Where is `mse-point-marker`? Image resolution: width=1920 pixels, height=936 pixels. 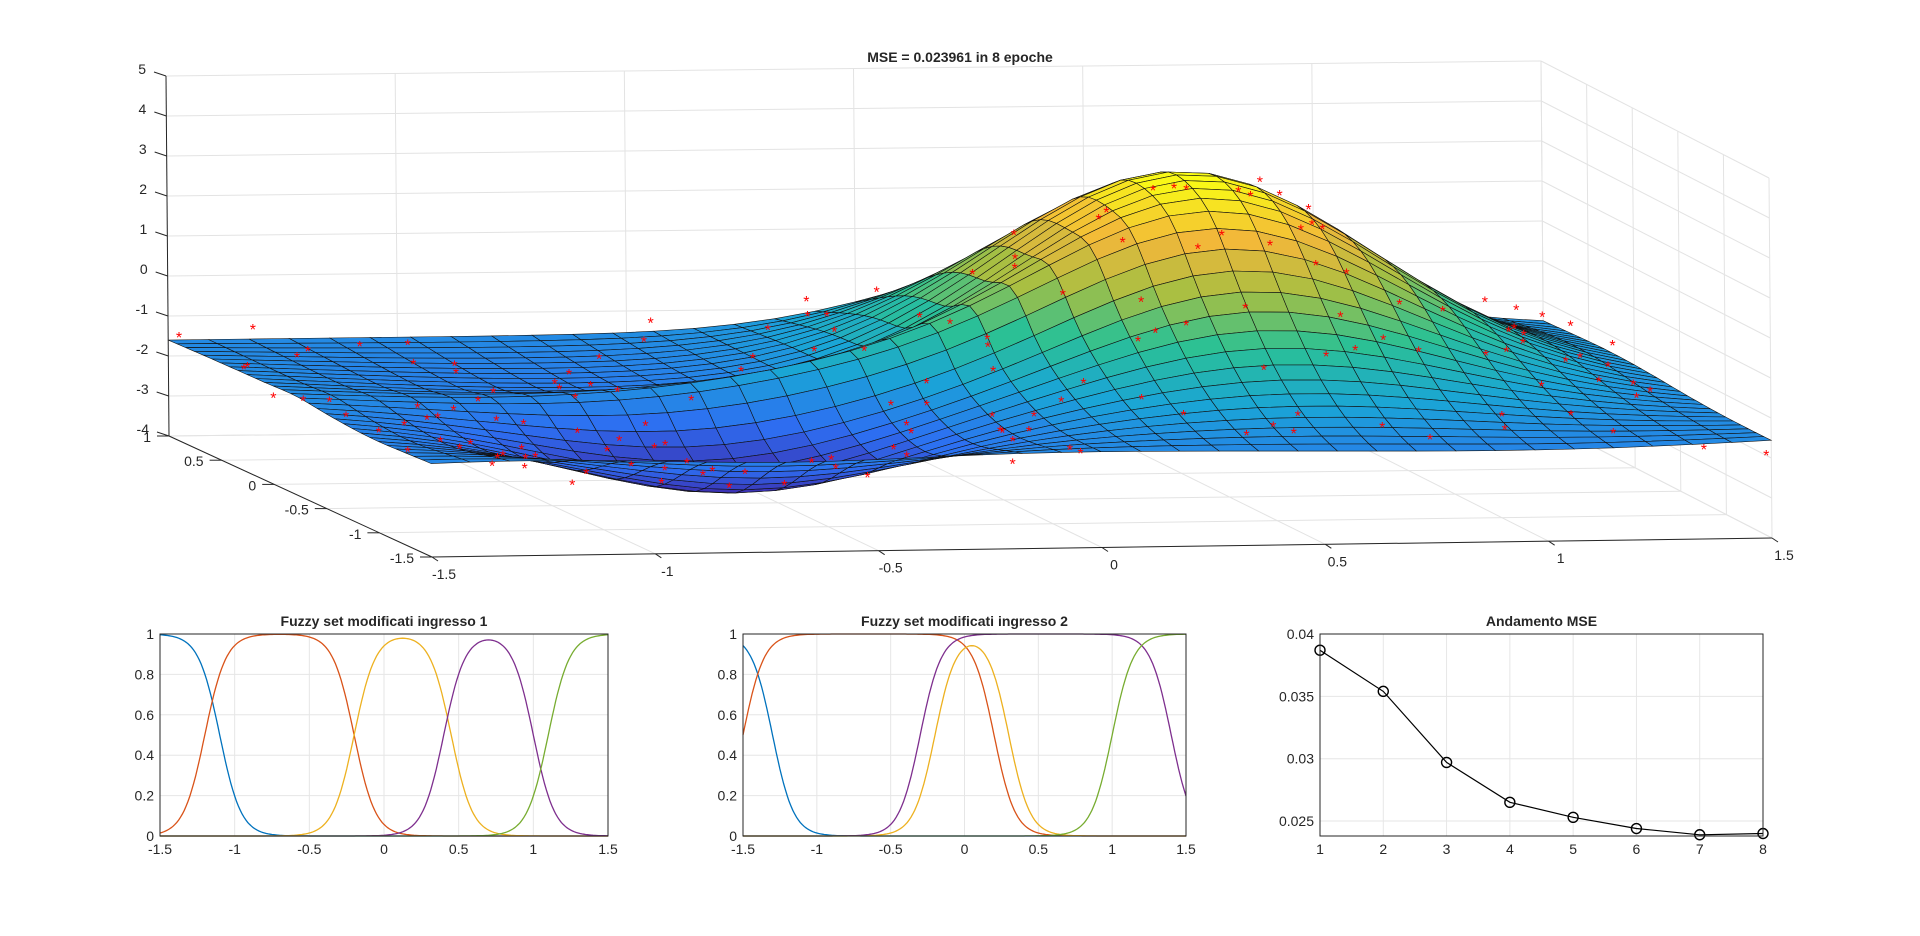
mse-point-marker is located at coordinates (1383, 691).